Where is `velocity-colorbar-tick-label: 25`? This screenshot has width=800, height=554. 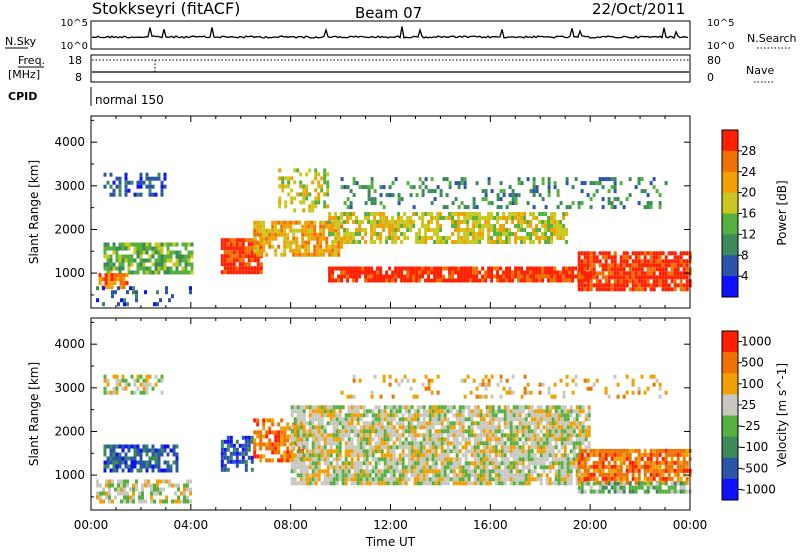 velocity-colorbar-tick-label: 25 is located at coordinates (748, 405).